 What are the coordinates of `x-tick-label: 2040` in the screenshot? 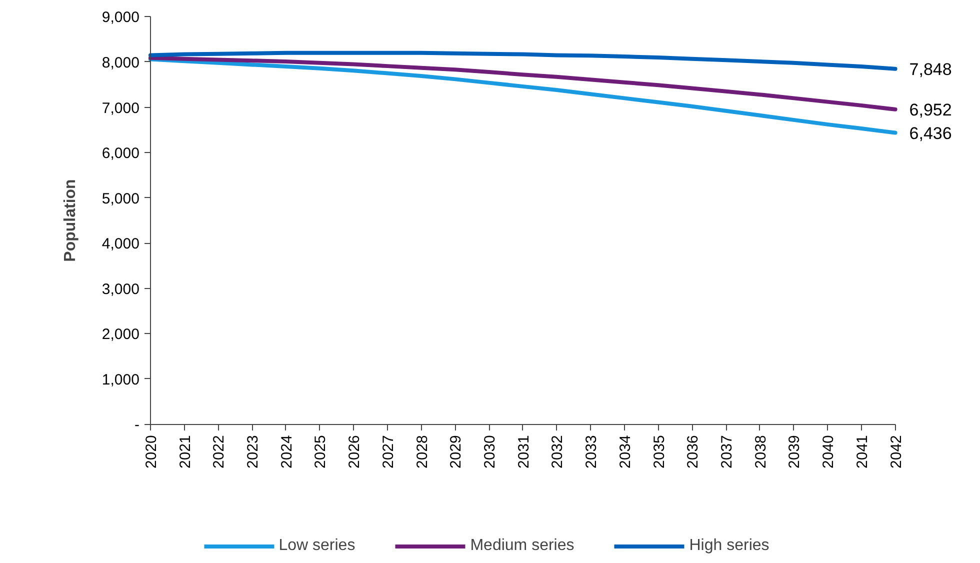 It's located at (829, 451).